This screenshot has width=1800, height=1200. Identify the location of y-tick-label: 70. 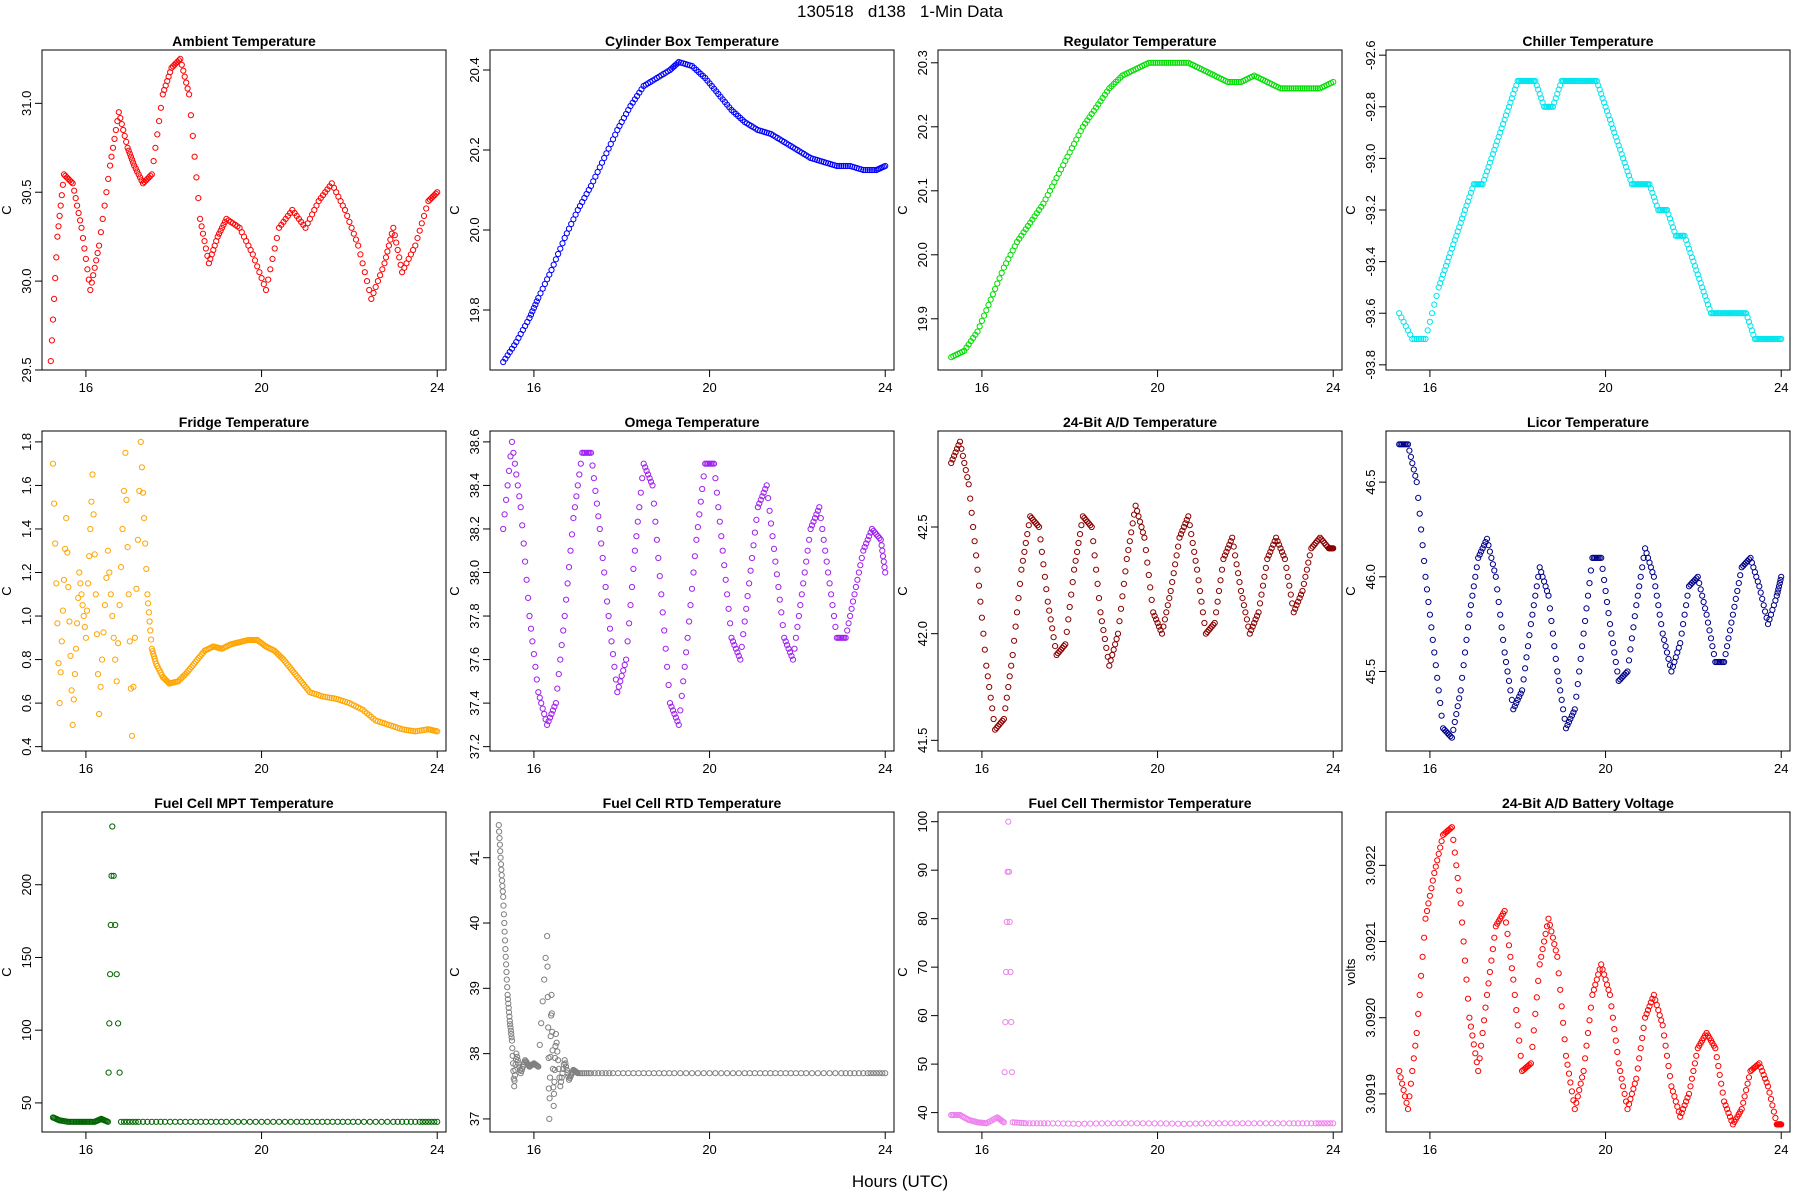
(922, 967).